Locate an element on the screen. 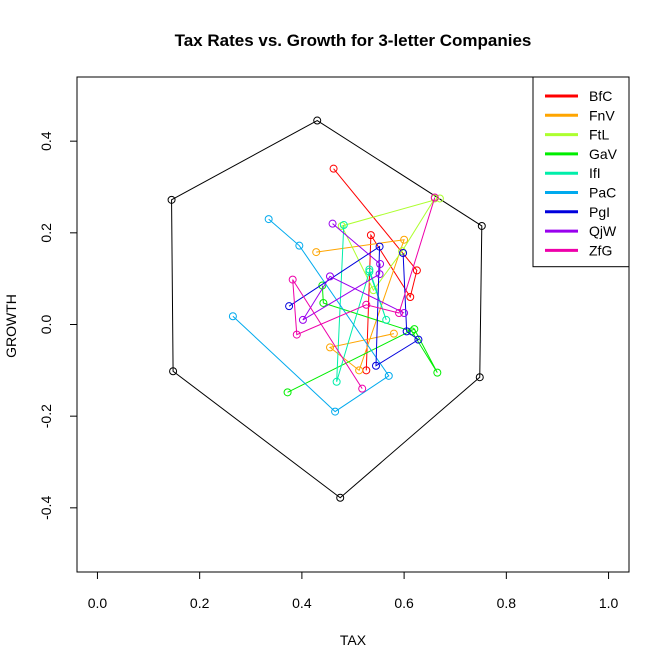 This screenshot has width=671, height=671. legend-label: FnV is located at coordinates (602, 115).